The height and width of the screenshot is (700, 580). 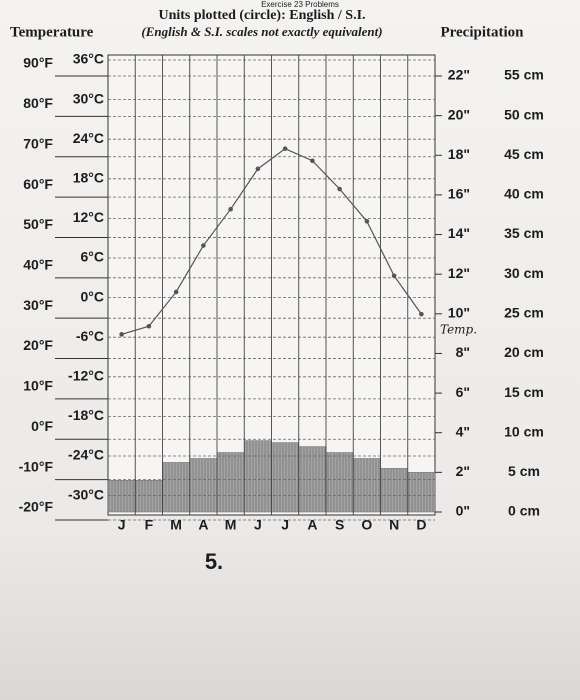 I want to click on temp-annotation: Temp., so click(x=458, y=330).